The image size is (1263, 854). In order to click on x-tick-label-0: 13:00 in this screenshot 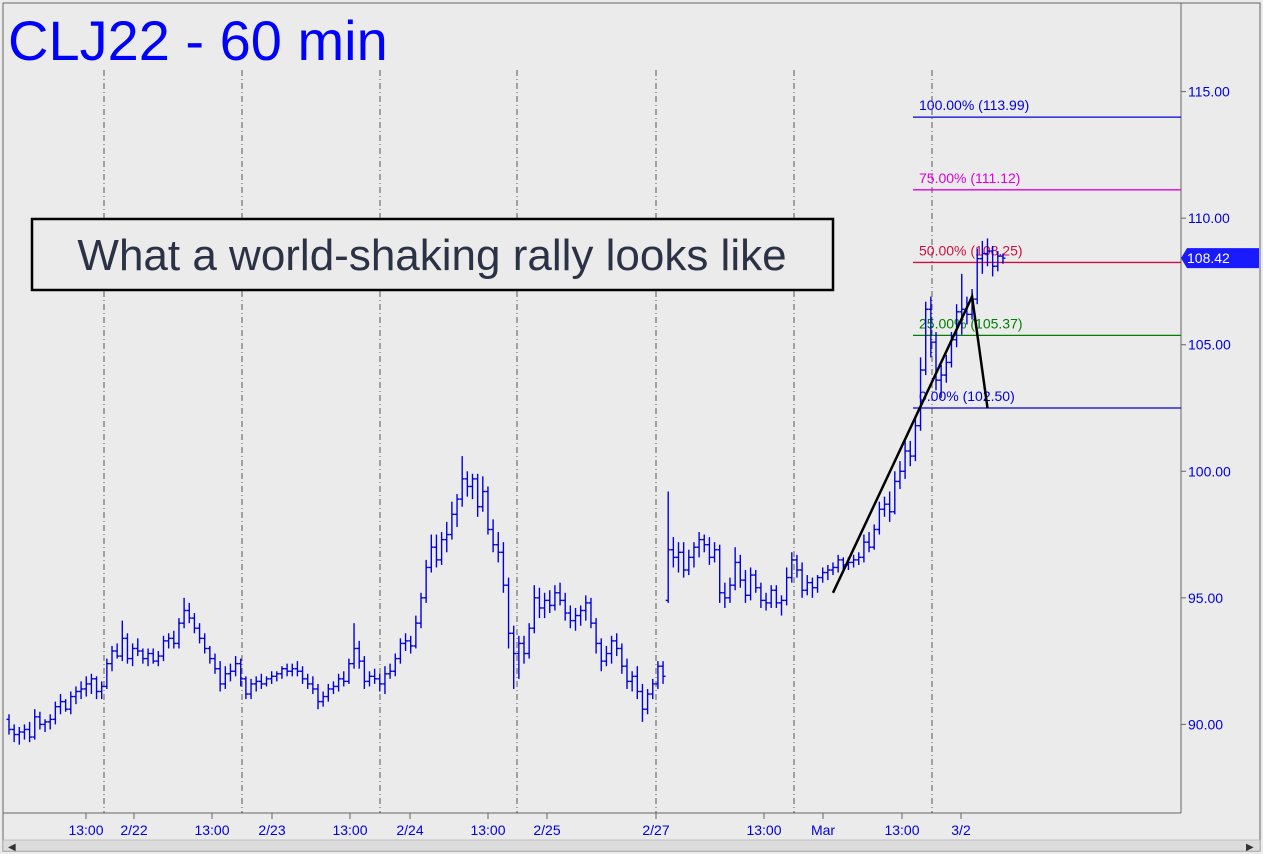, I will do `click(85, 830)`.